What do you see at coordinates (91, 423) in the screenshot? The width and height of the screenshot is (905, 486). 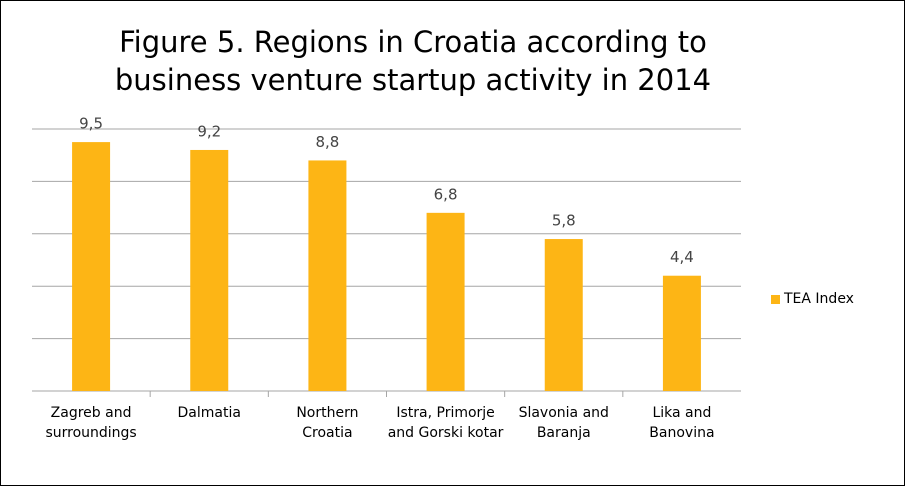 I see `x-tick-label: Zagreb and surroundings` at bounding box center [91, 423].